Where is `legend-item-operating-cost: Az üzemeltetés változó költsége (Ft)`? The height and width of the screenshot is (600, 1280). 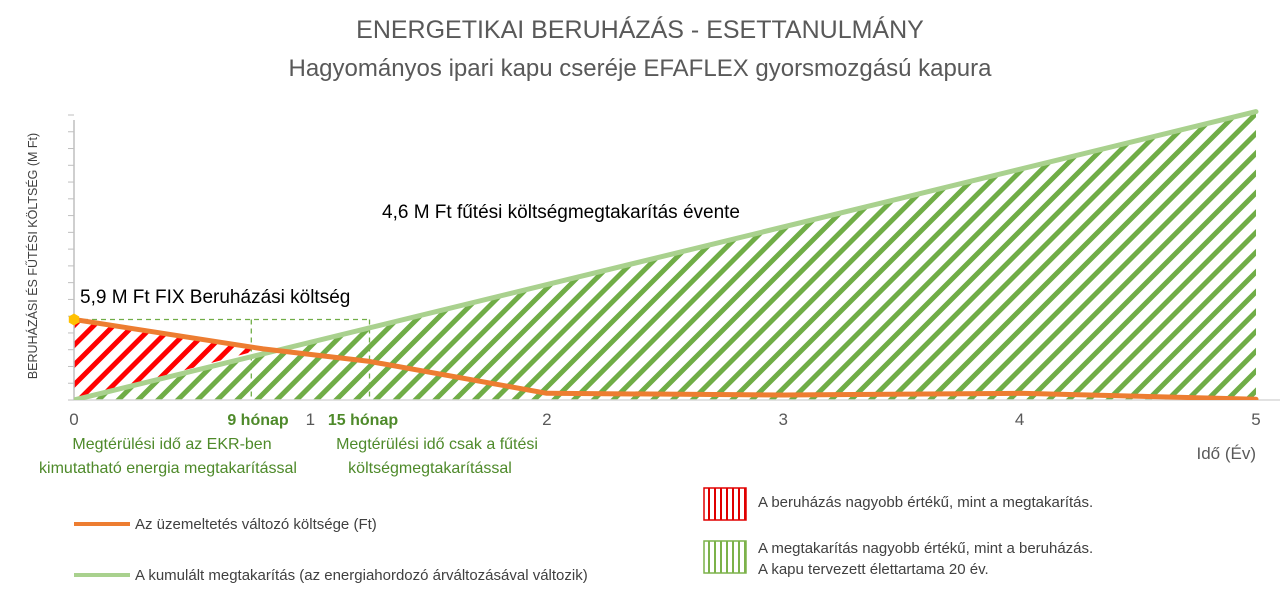 legend-item-operating-cost: Az üzemeltetés változó költsége (Ft) is located at coordinates (256, 524).